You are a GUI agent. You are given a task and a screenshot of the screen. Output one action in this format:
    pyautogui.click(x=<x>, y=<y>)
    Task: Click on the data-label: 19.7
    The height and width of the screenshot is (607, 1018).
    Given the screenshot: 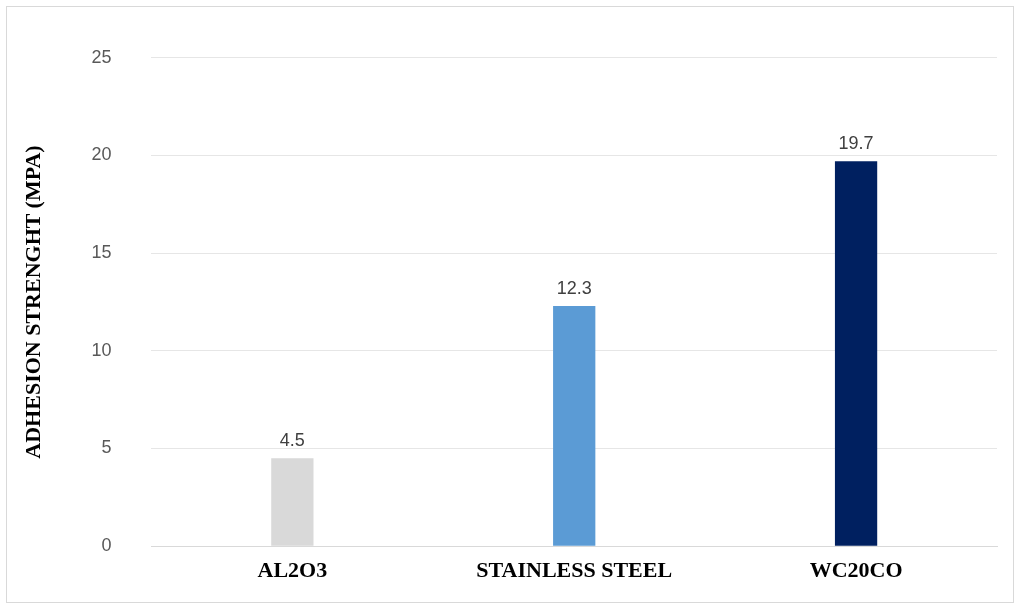 What is the action you would take?
    pyautogui.click(x=856, y=143)
    